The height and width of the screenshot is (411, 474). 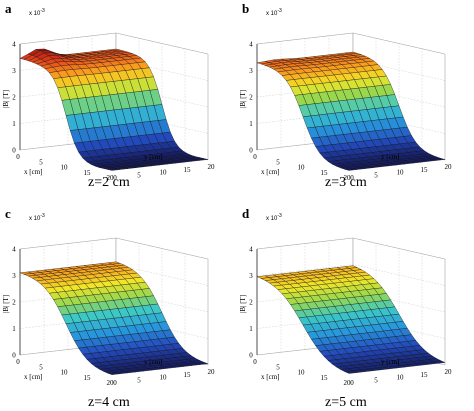 What do you see at coordinates (8, 8) in the screenshot?
I see `panel-label: a` at bounding box center [8, 8].